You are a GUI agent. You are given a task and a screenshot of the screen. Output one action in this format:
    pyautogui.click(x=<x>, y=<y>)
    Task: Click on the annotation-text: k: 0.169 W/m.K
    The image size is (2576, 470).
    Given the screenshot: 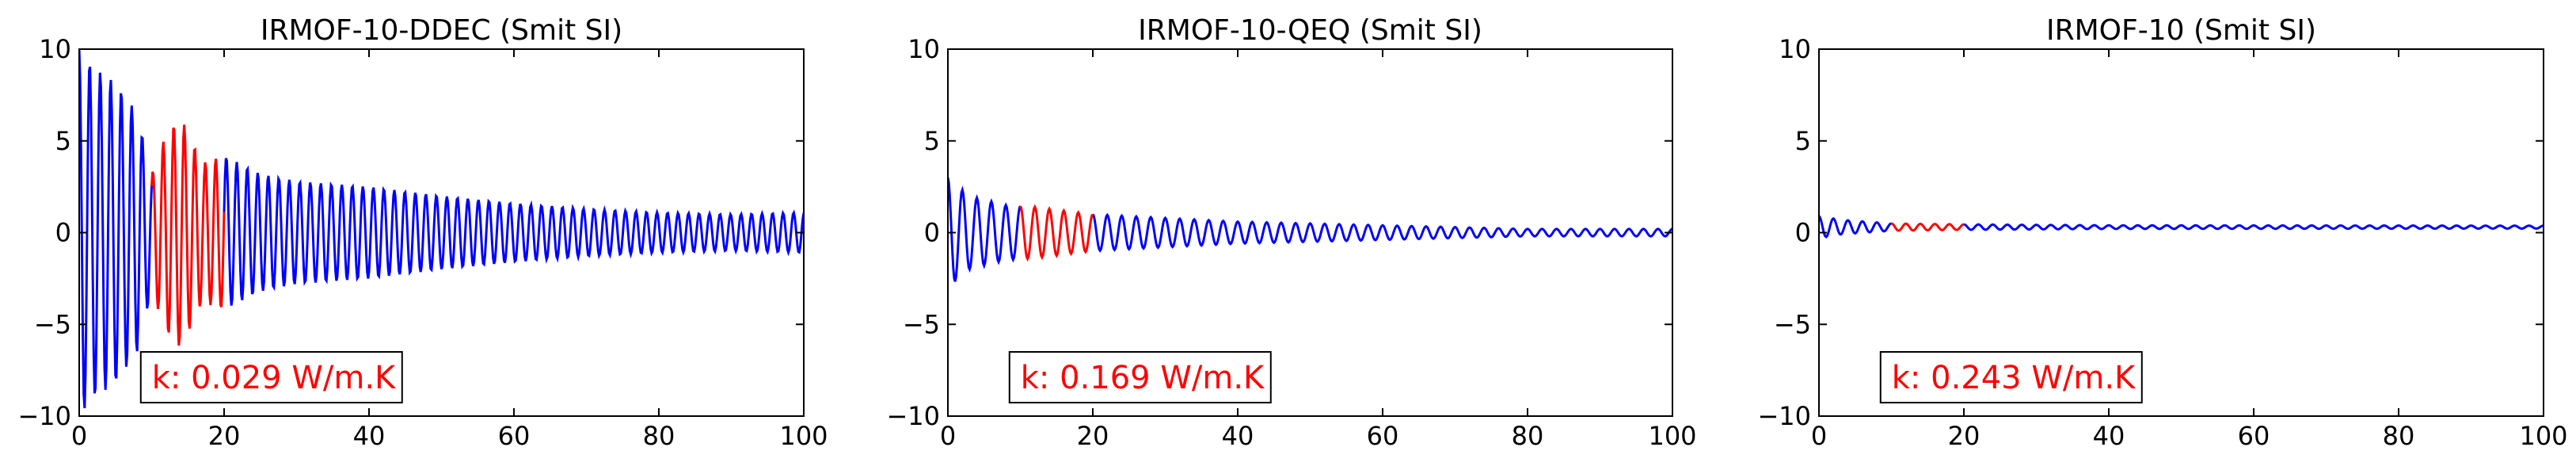 What is the action you would take?
    pyautogui.click(x=1143, y=378)
    